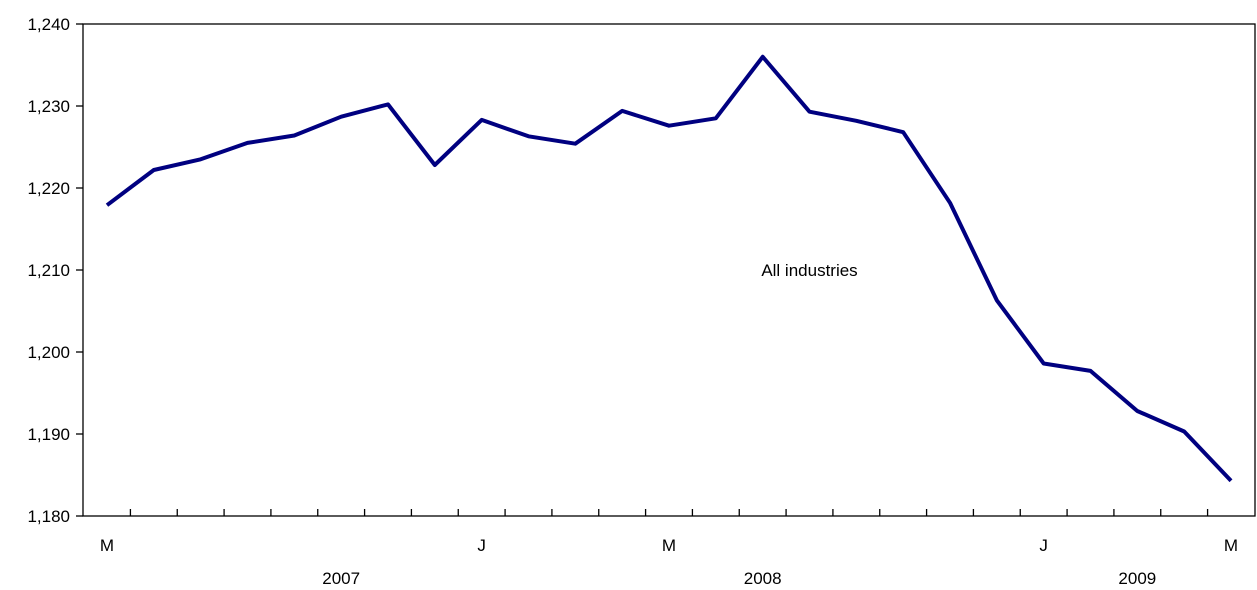  Describe the element at coordinates (48, 352) in the screenshot. I see `y-tick-label: 1,200` at that location.